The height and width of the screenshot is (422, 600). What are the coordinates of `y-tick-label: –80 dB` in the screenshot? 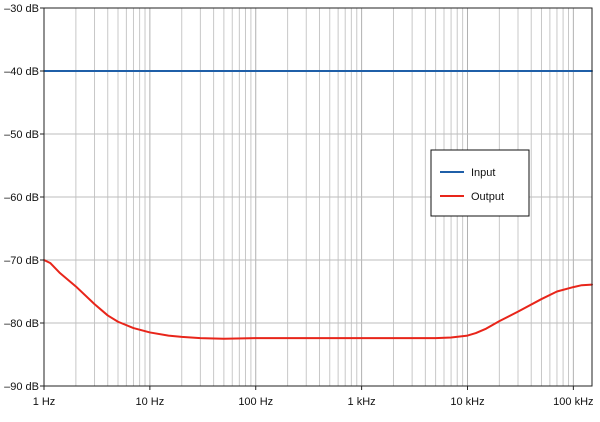 It's located at (21, 324).